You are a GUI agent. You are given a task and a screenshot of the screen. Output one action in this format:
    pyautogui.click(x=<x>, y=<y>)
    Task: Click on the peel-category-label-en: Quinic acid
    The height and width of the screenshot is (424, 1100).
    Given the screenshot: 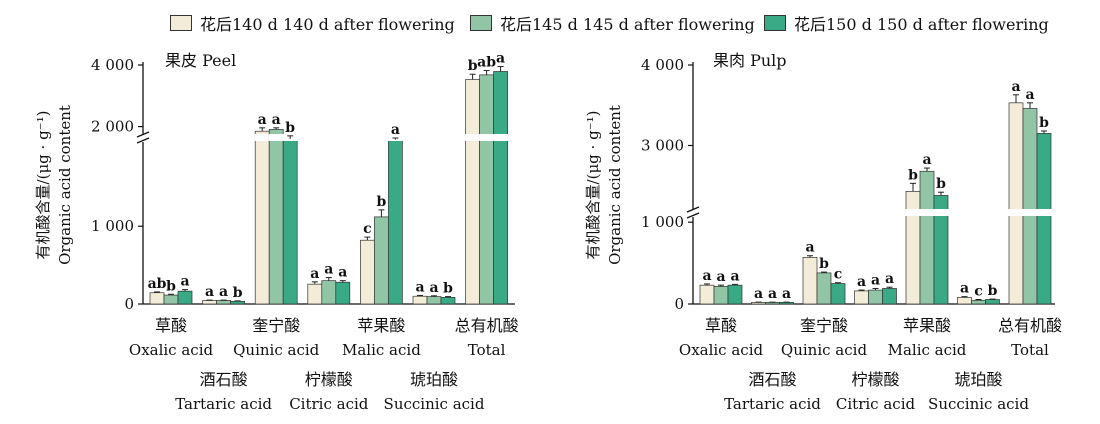 What is the action you would take?
    pyautogui.click(x=276, y=350)
    